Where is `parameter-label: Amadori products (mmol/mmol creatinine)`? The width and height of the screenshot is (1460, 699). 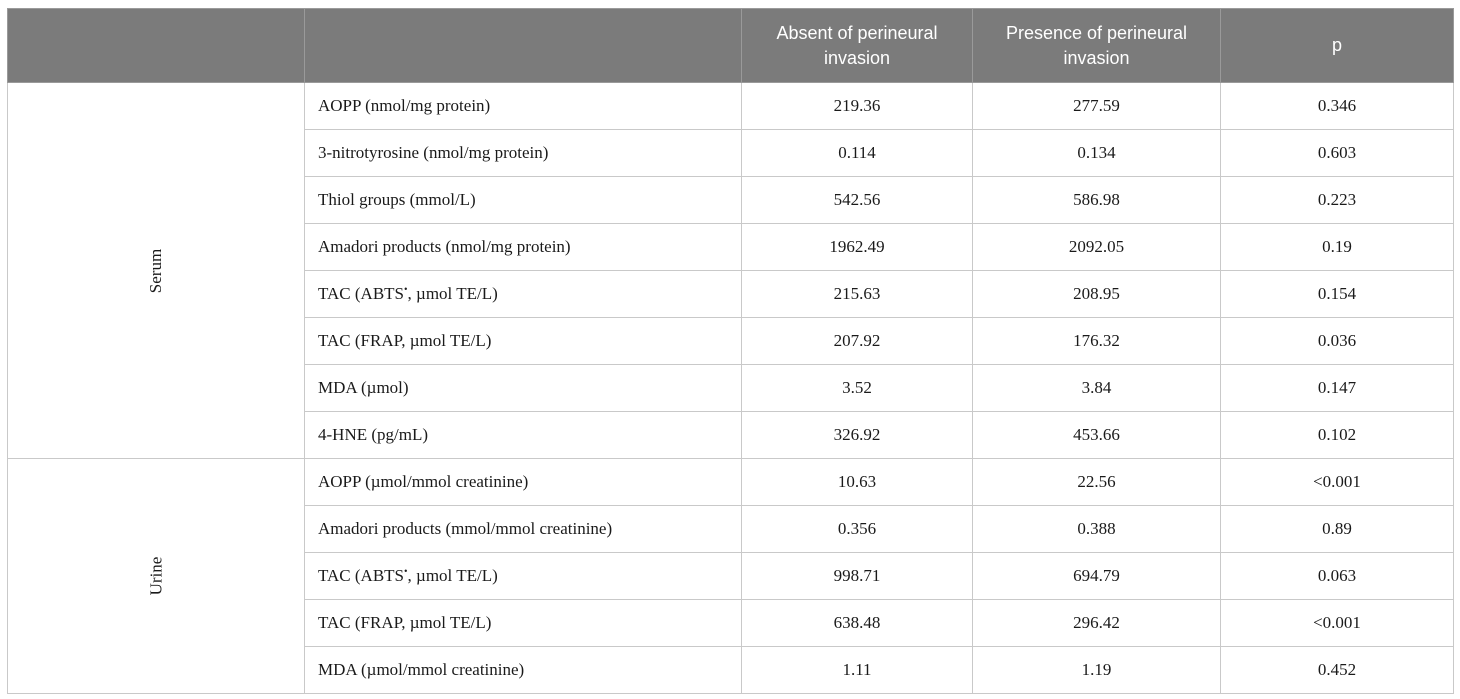 parameter-label: Amadori products (mmol/mmol creatinine) is located at coordinates (523, 529).